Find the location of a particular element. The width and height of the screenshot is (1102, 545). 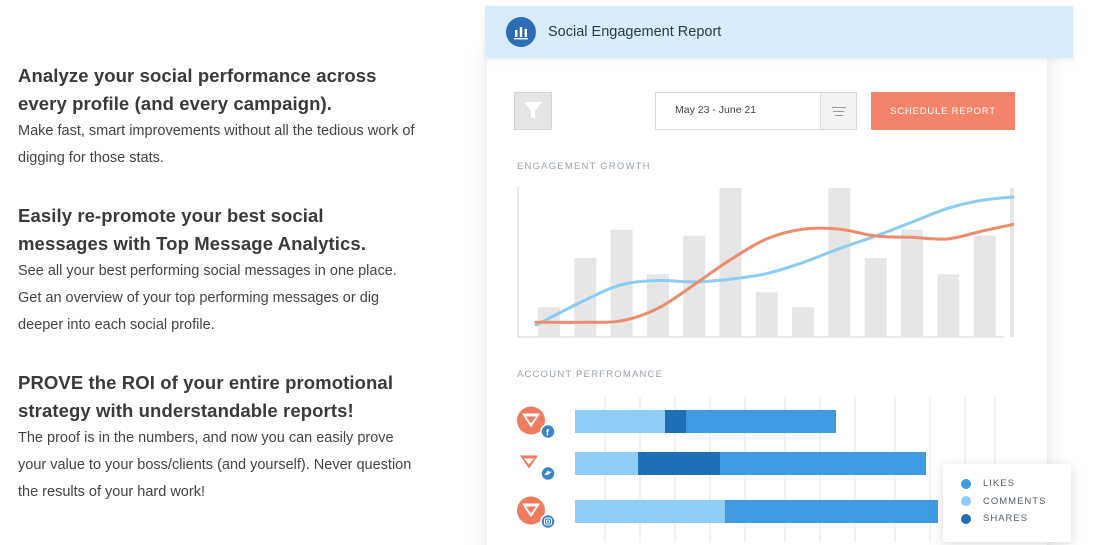

facebook-icon: f is located at coordinates (548, 431).